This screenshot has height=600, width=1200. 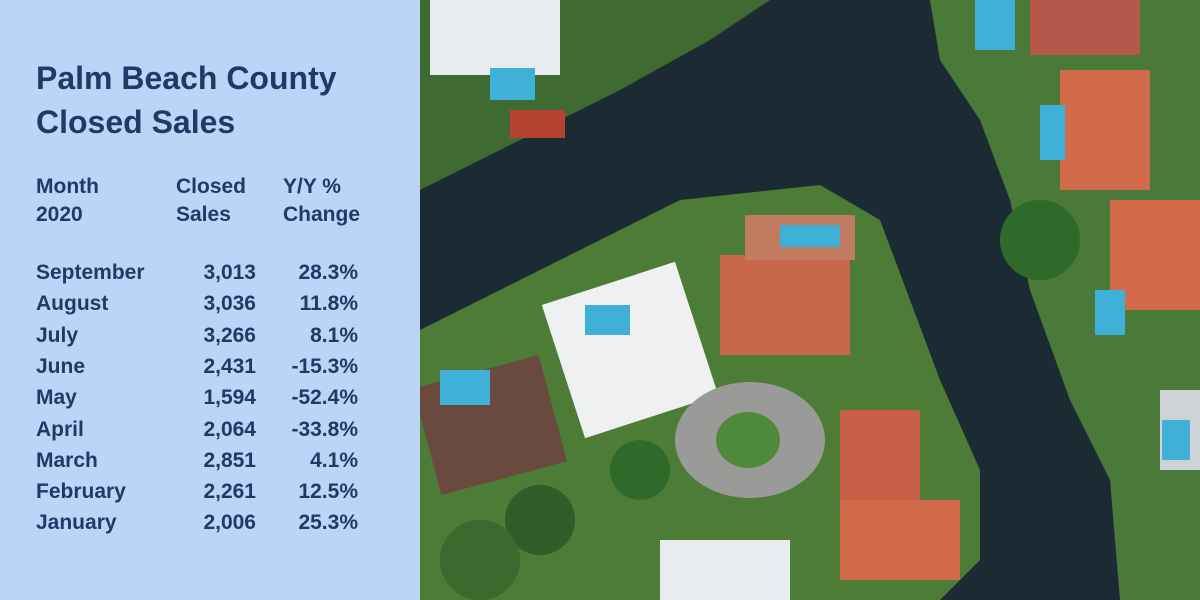 I want to click on column-header: Closed, so click(x=211, y=186).